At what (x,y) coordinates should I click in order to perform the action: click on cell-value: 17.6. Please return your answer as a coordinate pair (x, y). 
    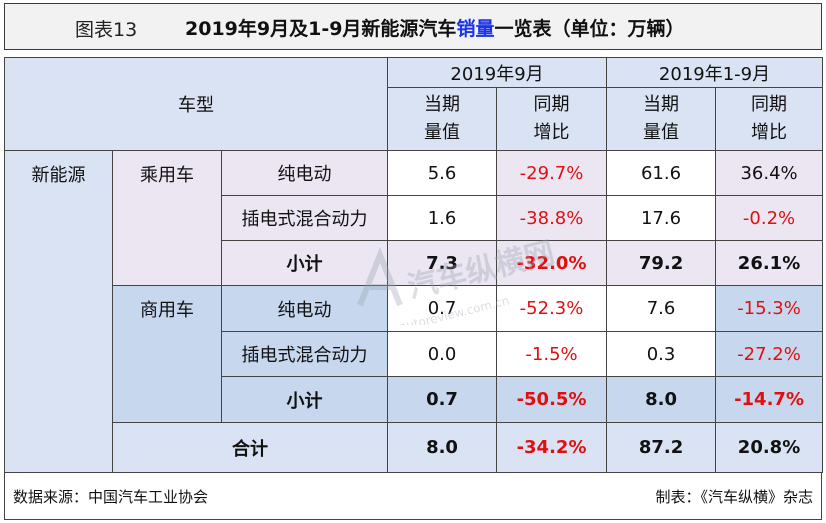
    Looking at the image, I should click on (661, 218).